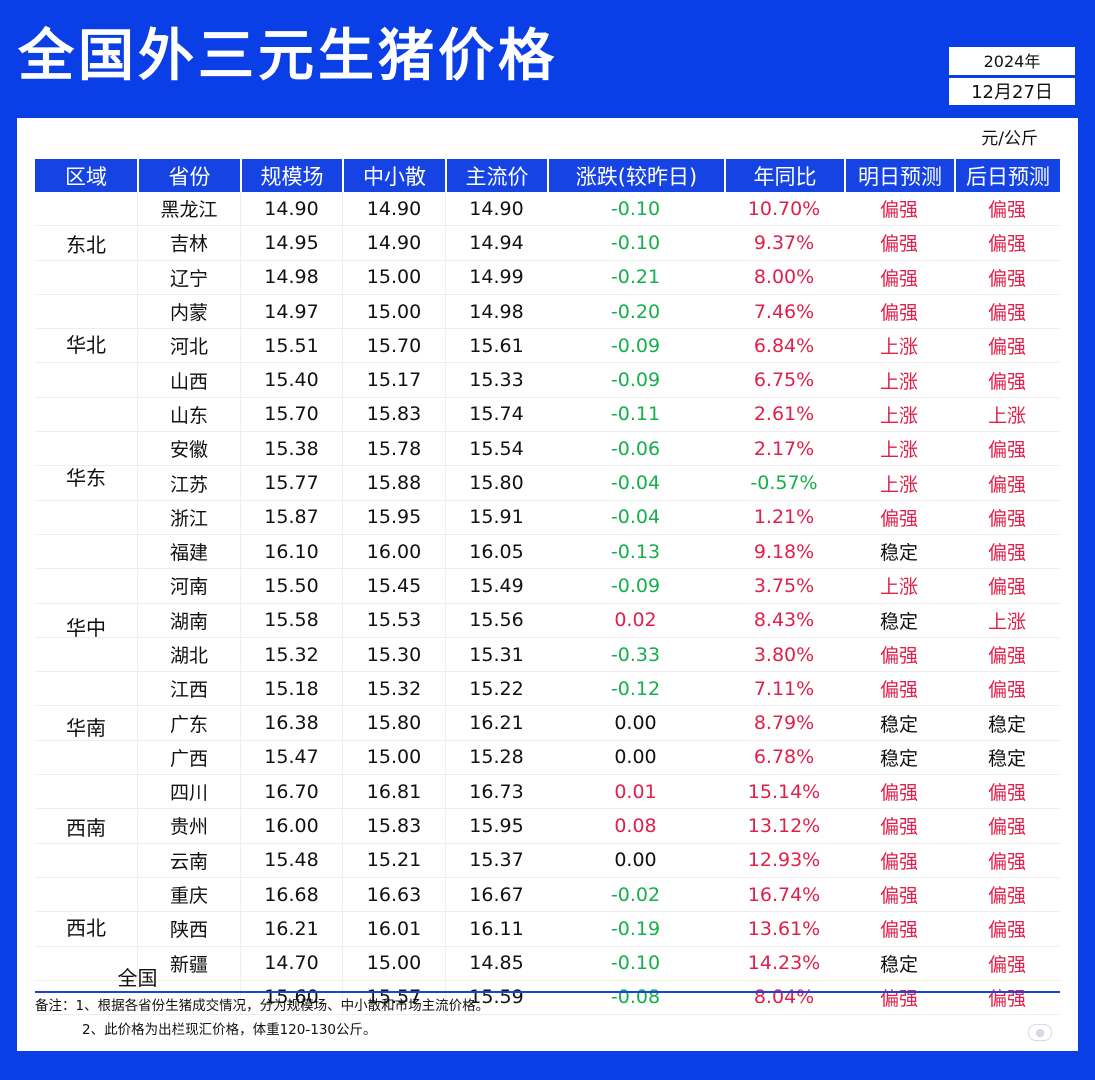 Image resolution: width=1095 pixels, height=1080 pixels. I want to click on small-farm-price: 16.00, so click(393, 551).